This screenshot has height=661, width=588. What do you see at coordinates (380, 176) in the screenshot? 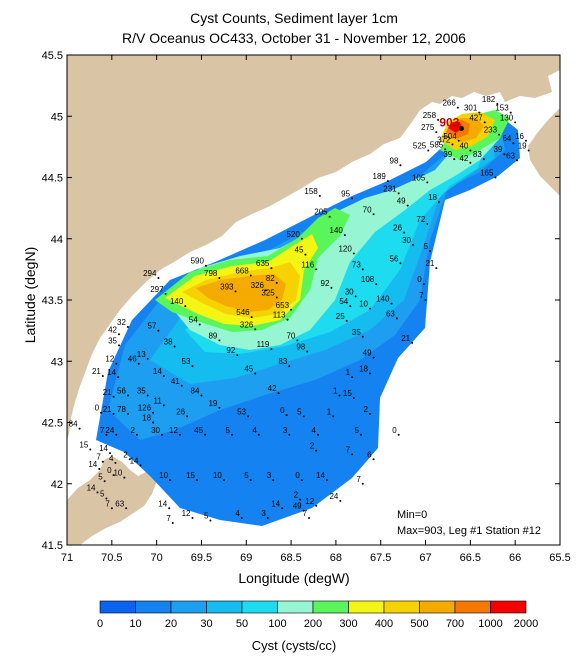
I see `station-label: 189` at bounding box center [380, 176].